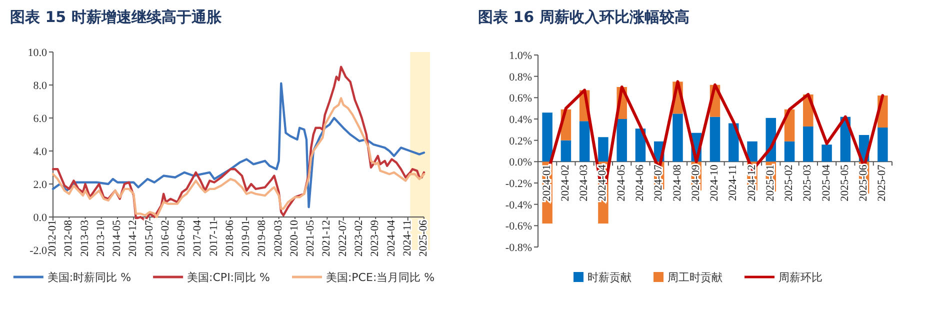  I want to click on x-tick-label: 2024-05, so click(621, 183).